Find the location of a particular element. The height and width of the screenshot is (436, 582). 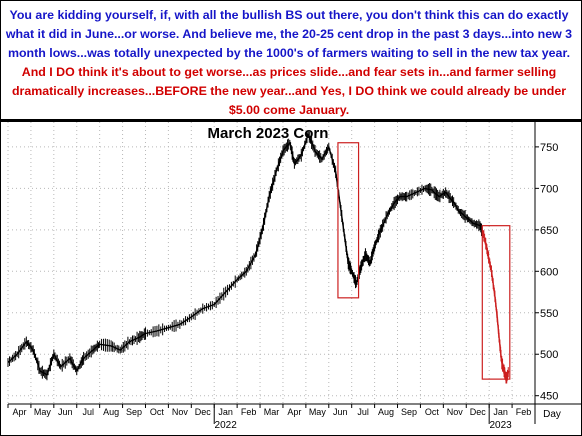

header-divider is located at coordinates (291, 120).